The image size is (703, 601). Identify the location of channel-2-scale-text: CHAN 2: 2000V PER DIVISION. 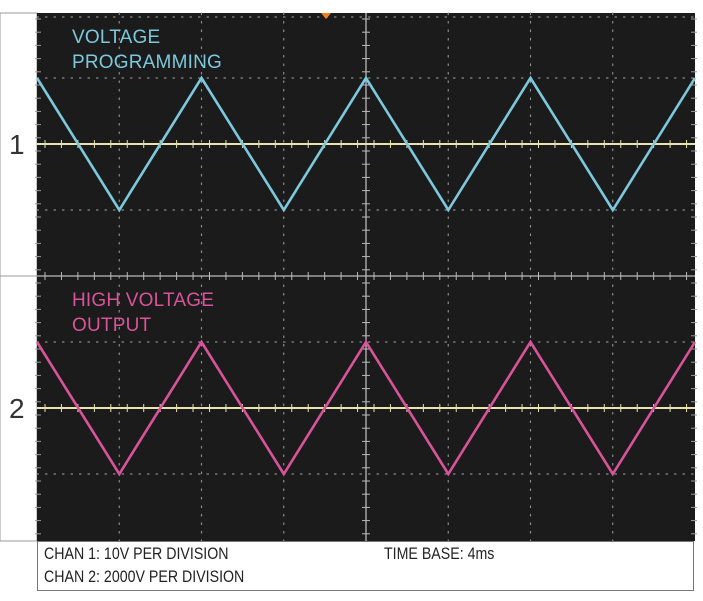
(144, 577).